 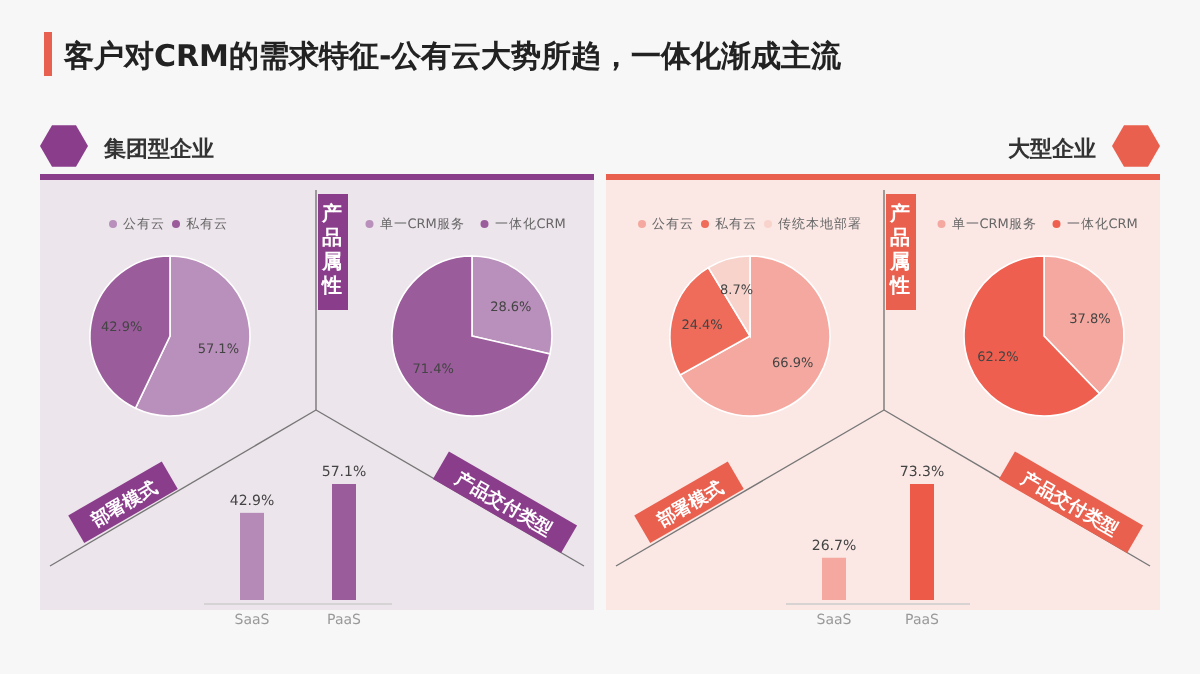 What do you see at coordinates (158, 149) in the screenshot?
I see `chart-subtitle: 集团型企业` at bounding box center [158, 149].